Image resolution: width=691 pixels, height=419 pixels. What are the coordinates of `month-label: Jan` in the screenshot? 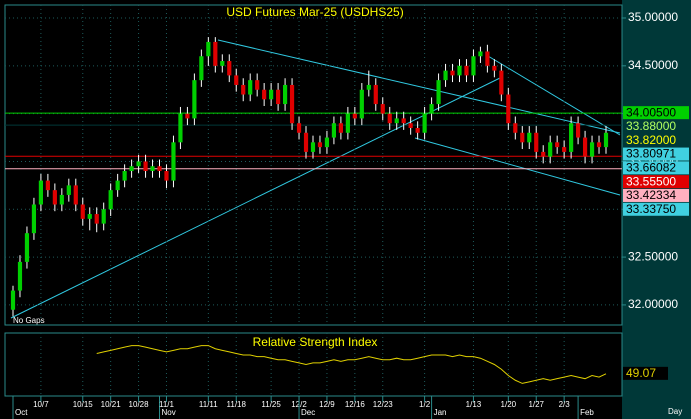 It's located at (440, 412).